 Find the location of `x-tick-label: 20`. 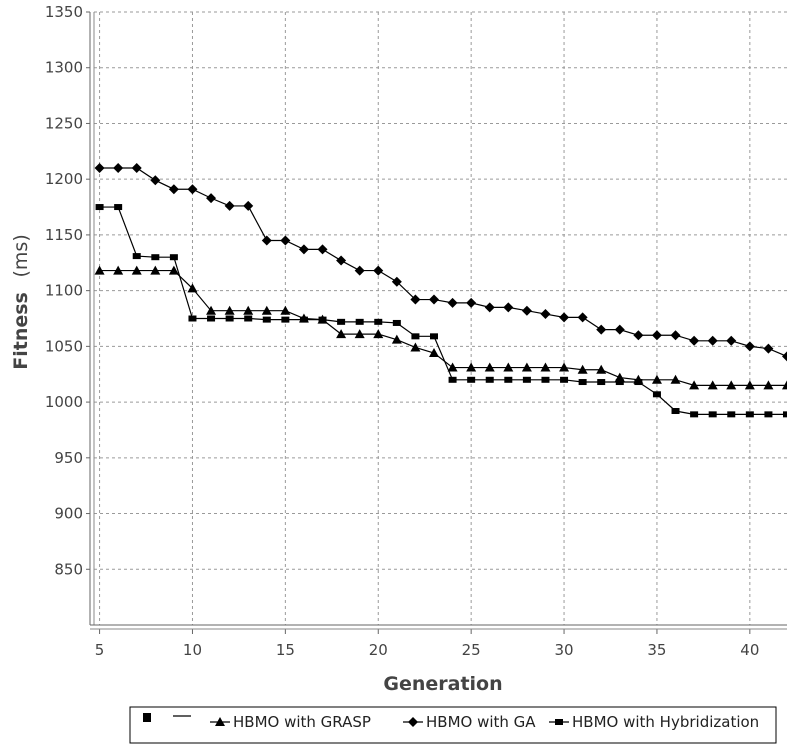

x-tick-label: 20 is located at coordinates (378, 650).